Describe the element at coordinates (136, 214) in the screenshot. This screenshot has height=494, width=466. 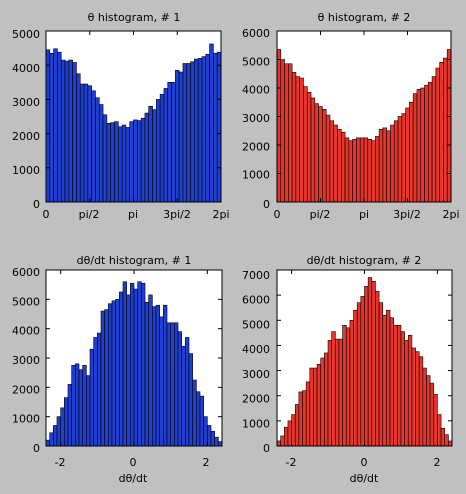
I see `x-tick-labels: 0 pi/2 pi 3pi/2 2pi` at that location.